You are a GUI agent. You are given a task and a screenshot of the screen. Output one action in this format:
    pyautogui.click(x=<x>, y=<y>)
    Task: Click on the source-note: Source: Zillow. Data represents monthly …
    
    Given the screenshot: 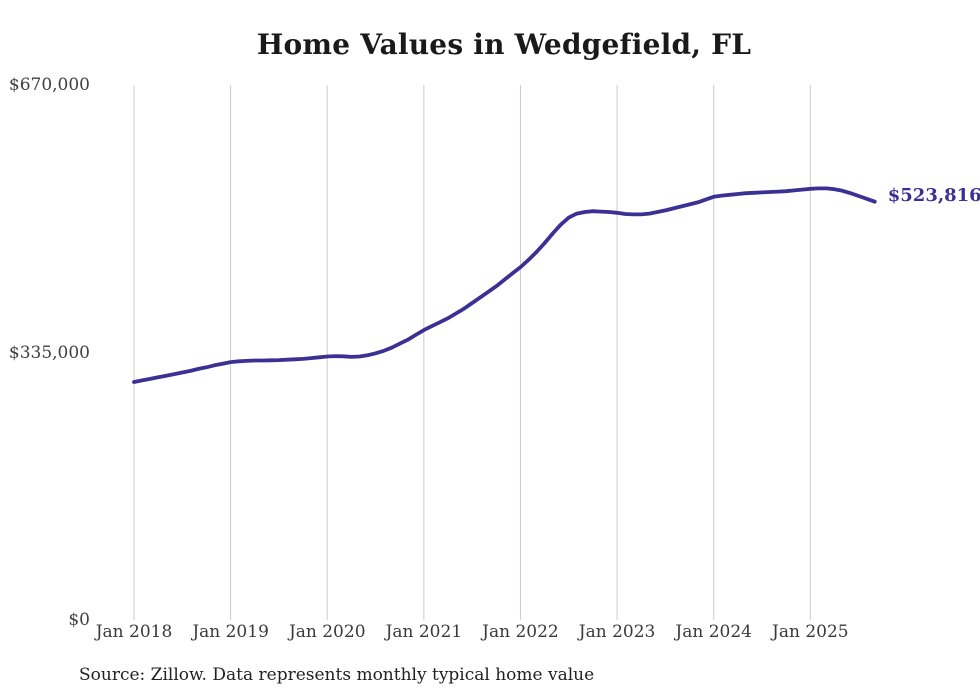 What is the action you would take?
    pyautogui.click(x=337, y=675)
    